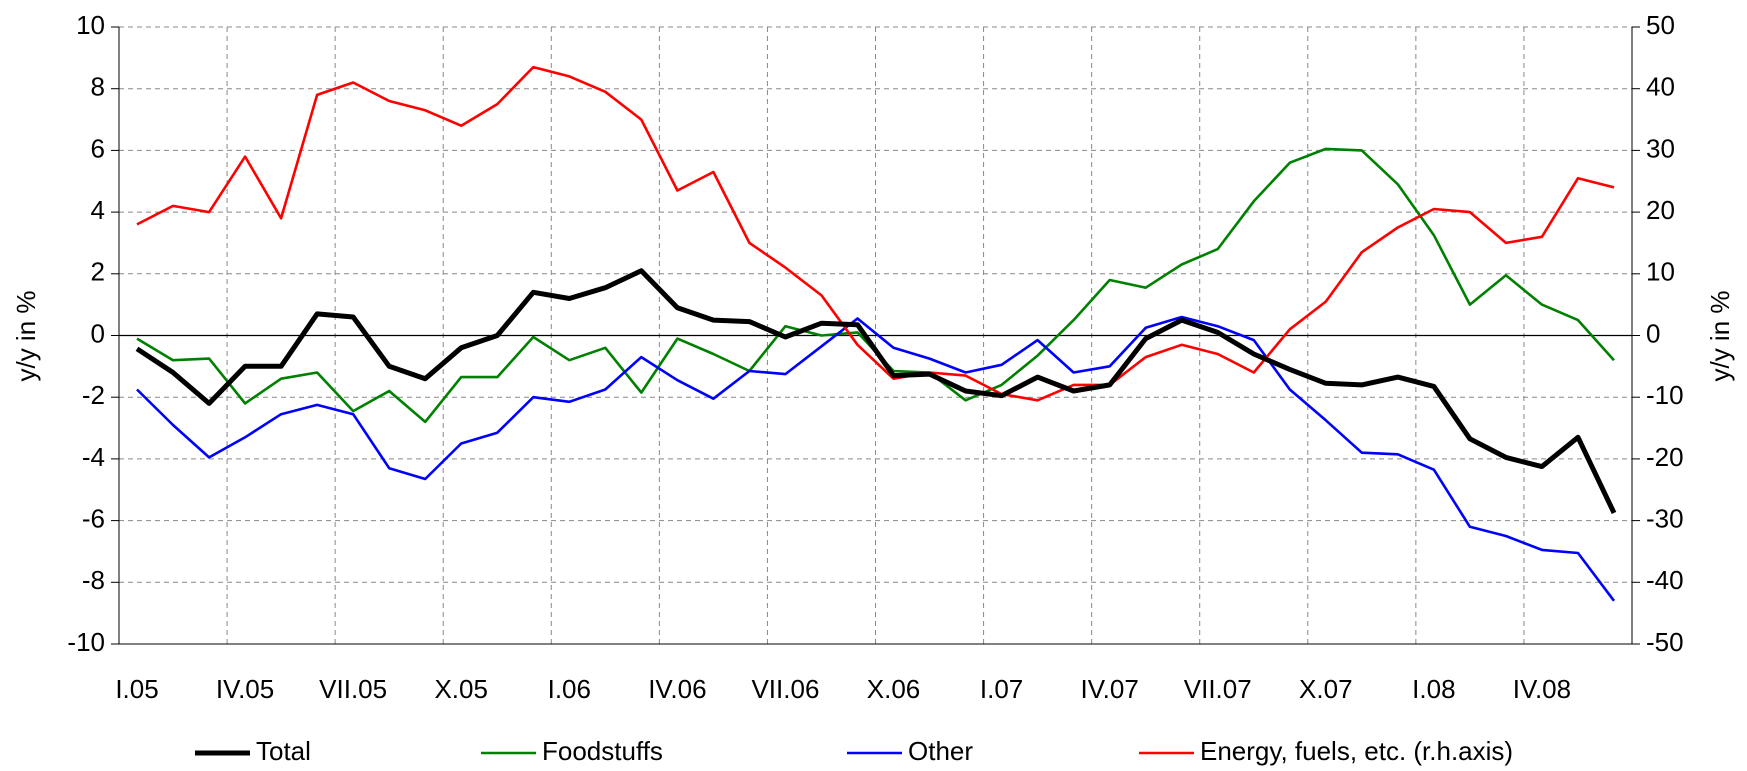 Image resolution: width=1747 pixels, height=771 pixels. I want to click on y-tick-label: -2, so click(93, 395).